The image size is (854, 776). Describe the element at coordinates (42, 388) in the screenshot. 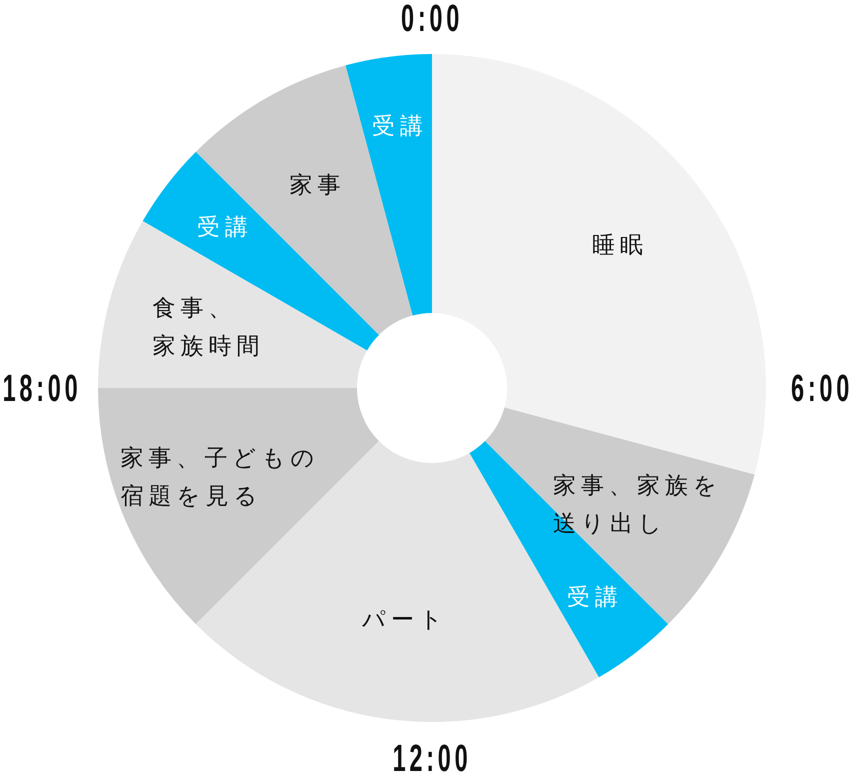

I see `text: 18:00` at that location.